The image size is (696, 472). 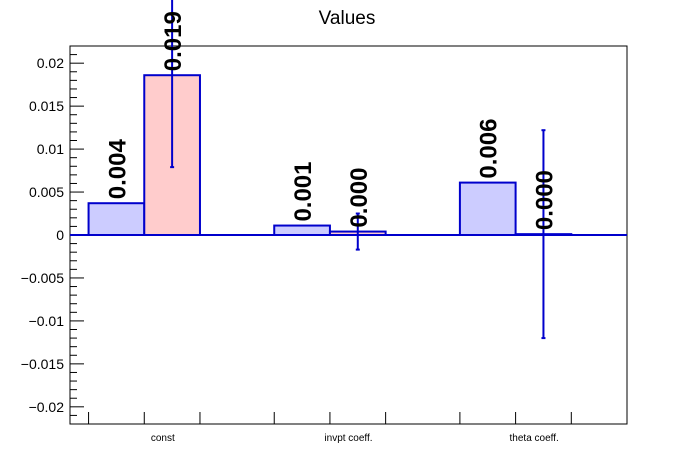 What do you see at coordinates (489, 149) in the screenshot?
I see `data-label: 0.006` at bounding box center [489, 149].